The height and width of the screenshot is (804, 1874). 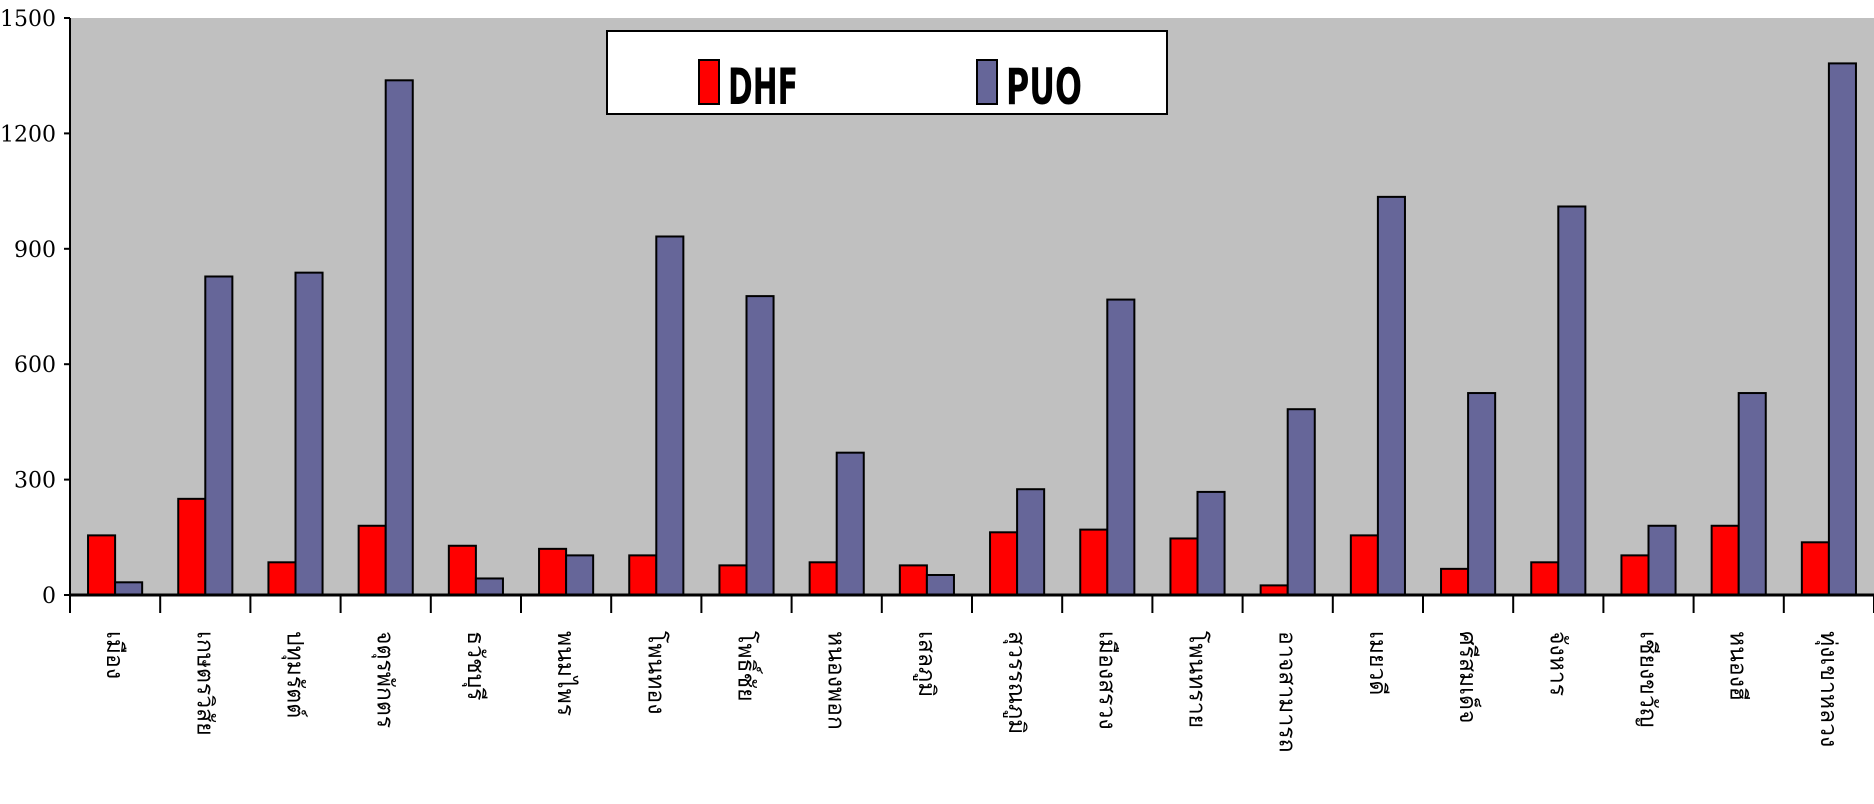 What do you see at coordinates (1828, 689) in the screenshot?
I see `category-label: ทุ่งเขาหลวง` at bounding box center [1828, 689].